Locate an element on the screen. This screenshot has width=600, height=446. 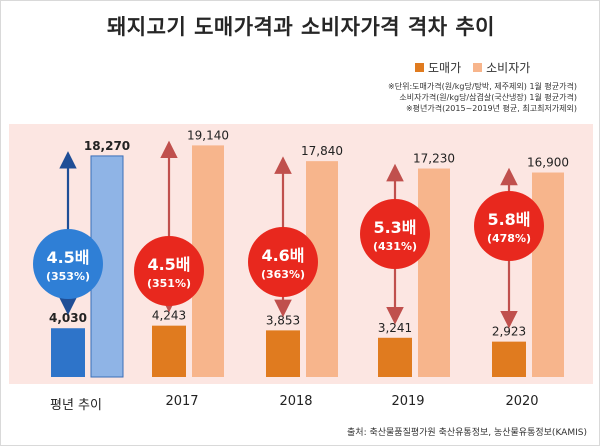
note-line-1: ※단위:도매가격(원/kg당/탕박, 제주제외) 1월 평균가격) is located at coordinates (482, 86).